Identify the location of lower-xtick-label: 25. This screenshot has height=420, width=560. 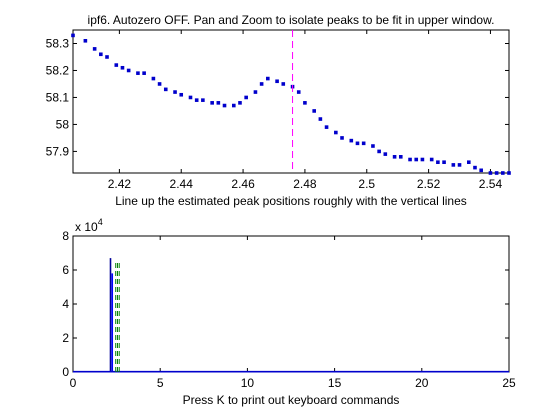
(509, 383).